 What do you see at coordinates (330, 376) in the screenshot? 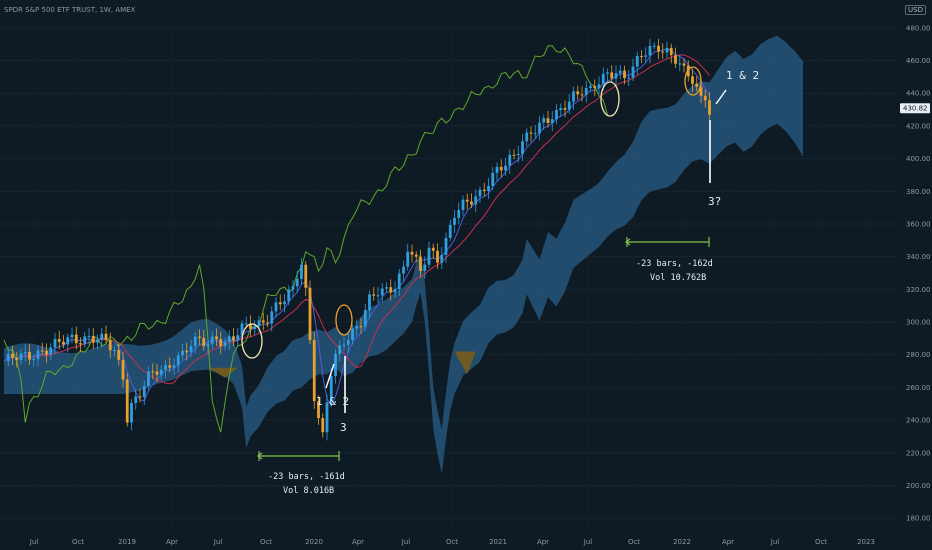
I see `annotation-line` at bounding box center [330, 376].